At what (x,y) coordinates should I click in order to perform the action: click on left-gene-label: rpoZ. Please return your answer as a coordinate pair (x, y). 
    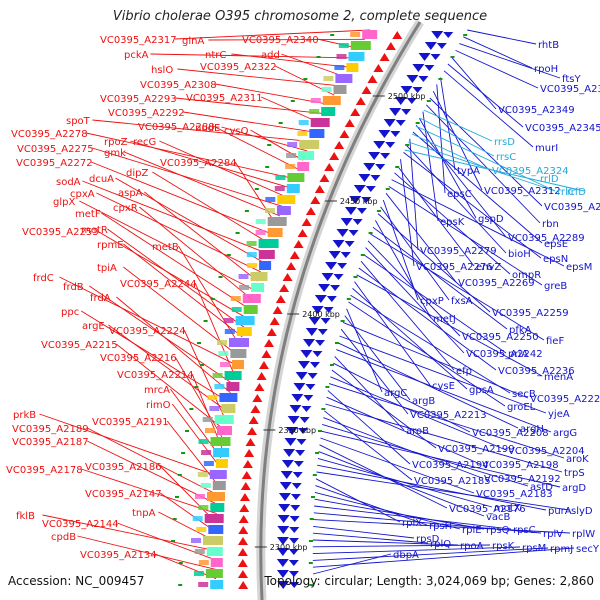
    Looking at the image, I should click on (116, 142).